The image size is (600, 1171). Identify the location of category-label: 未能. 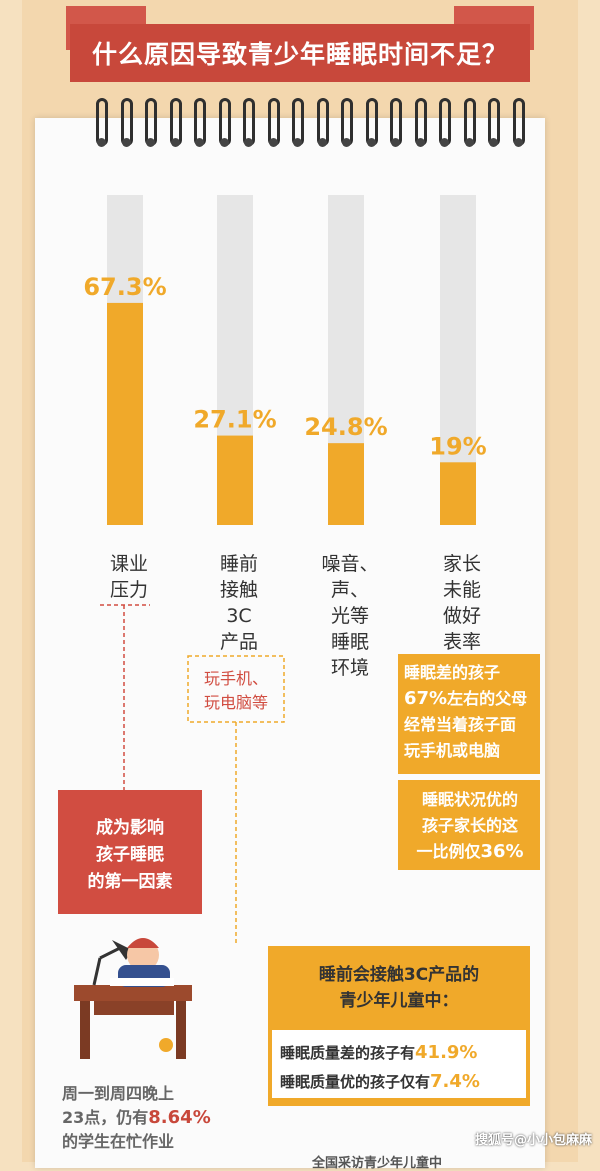
(462, 590).